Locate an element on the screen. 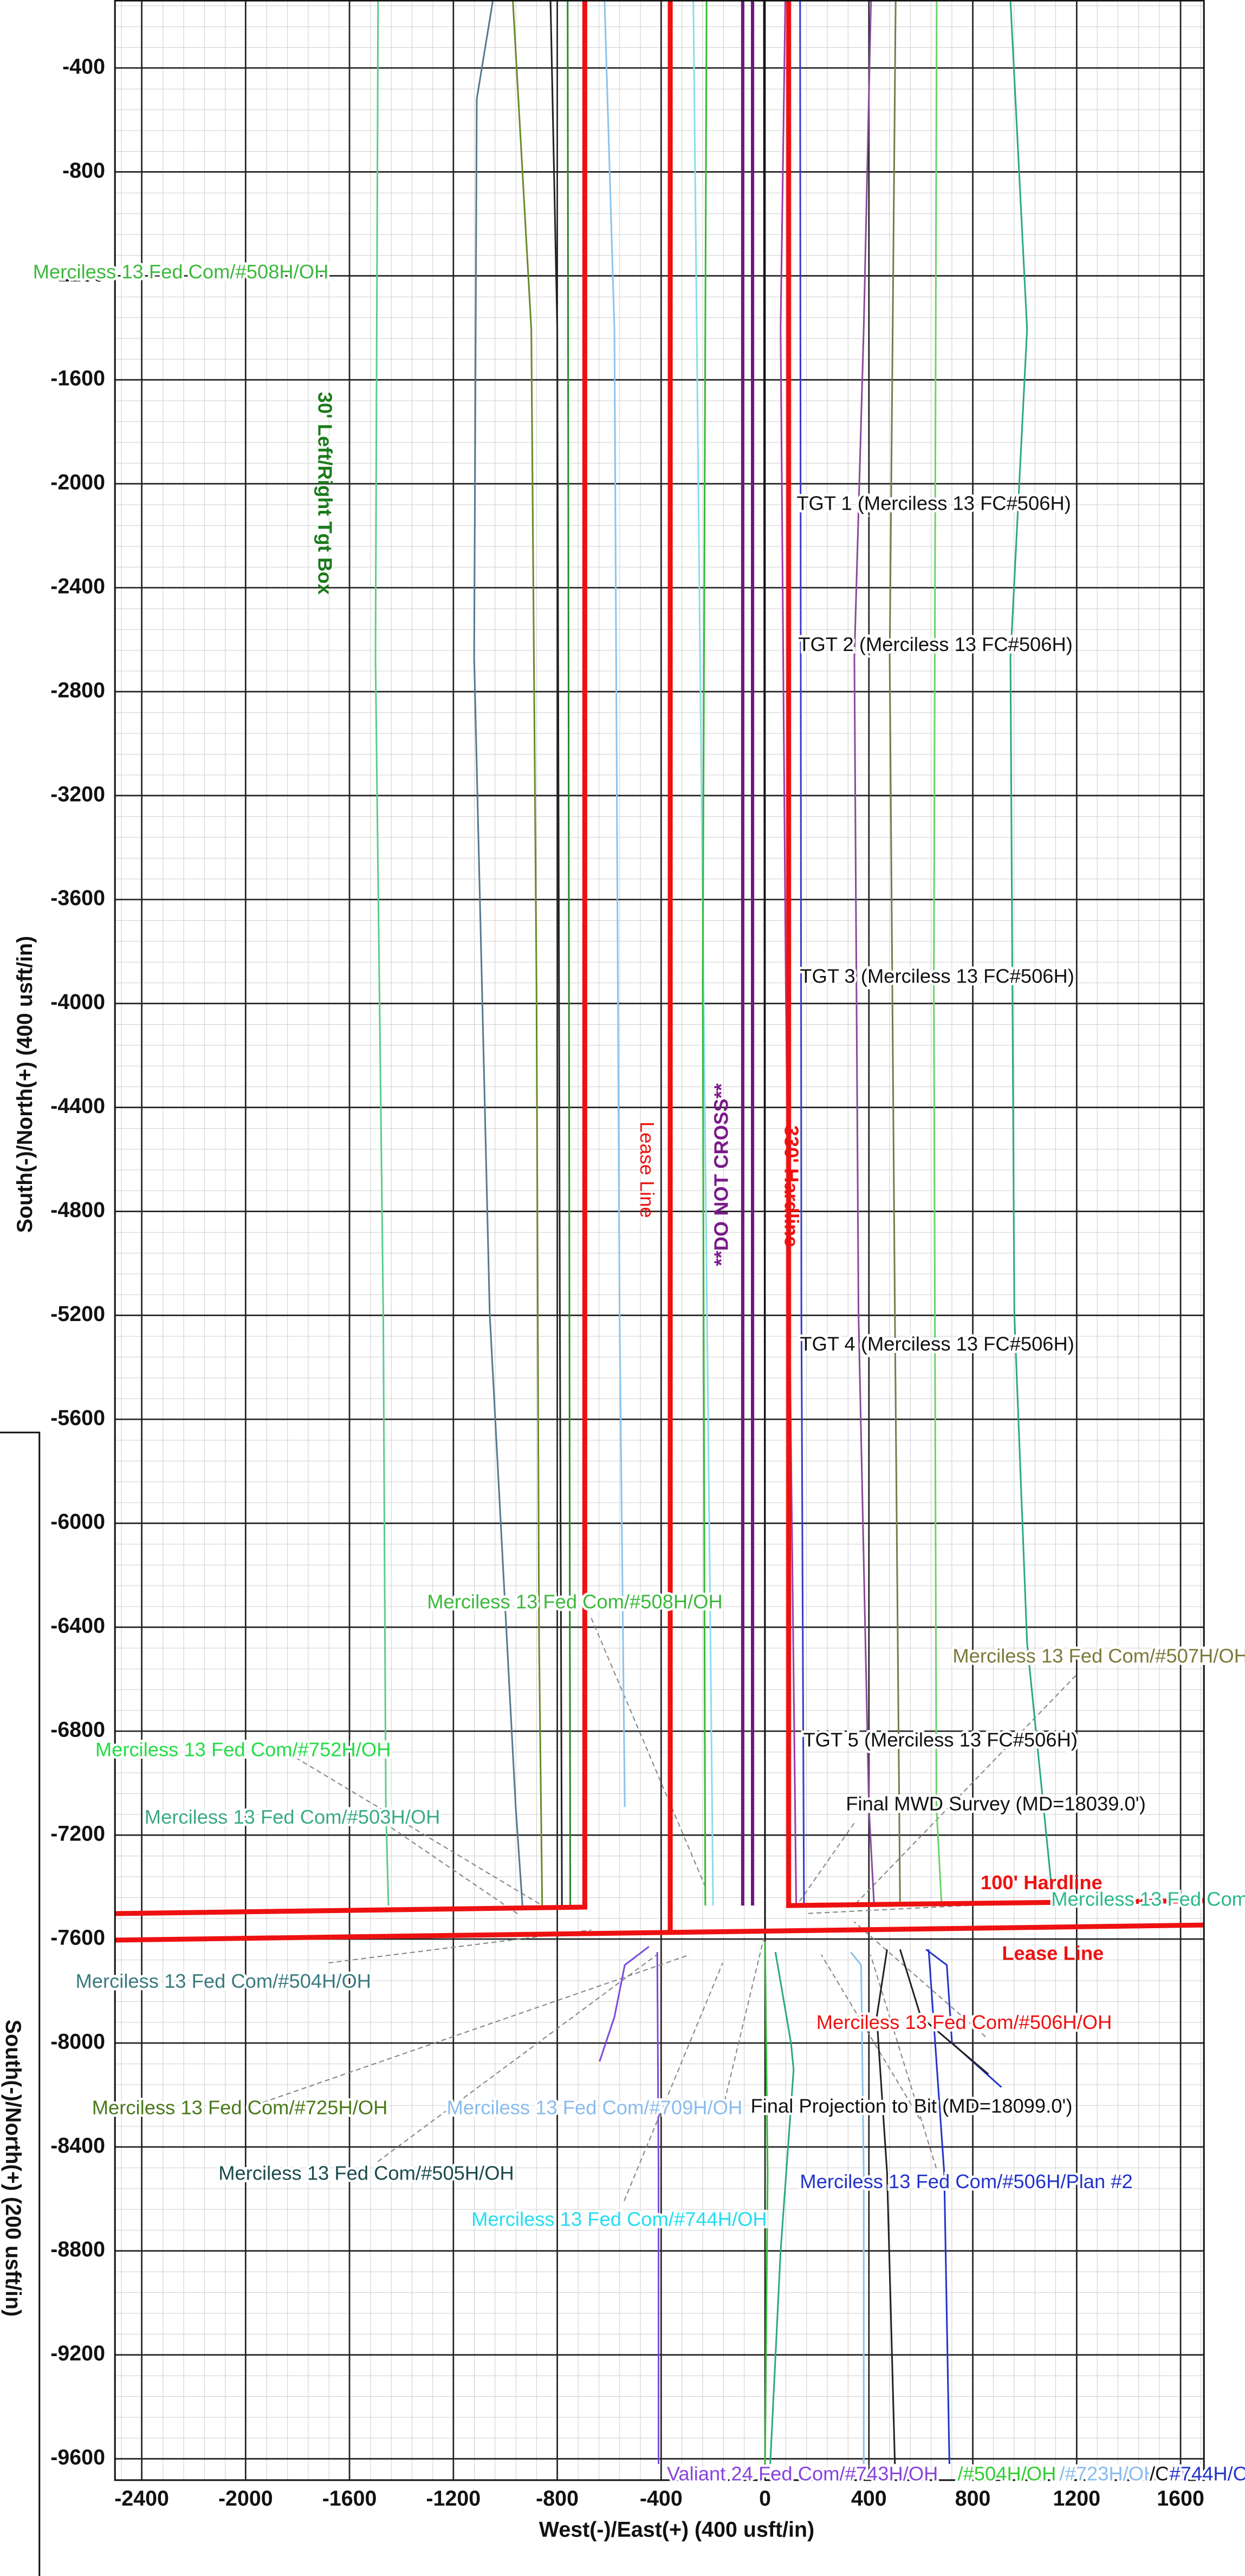  y-tick-label: -2400 is located at coordinates (77, 586).